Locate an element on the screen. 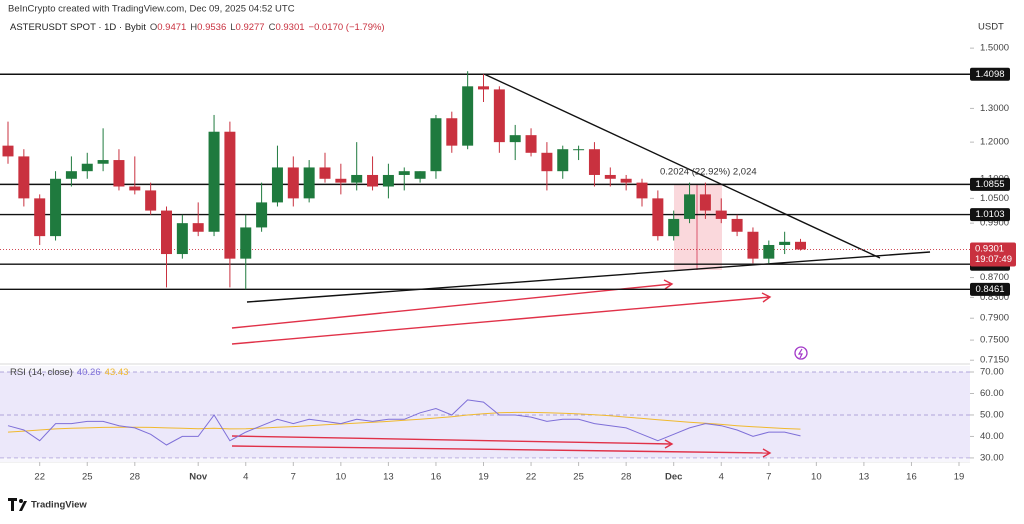 This screenshot has width=1024, height=524. logo: TradingView is located at coordinates (47, 504).